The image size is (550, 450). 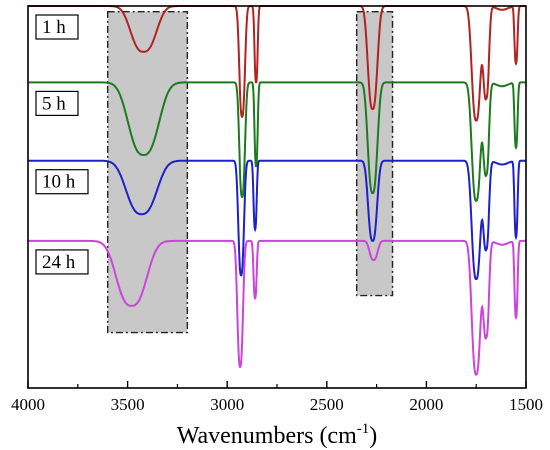 I want to click on x-axis-title: Wavenumbers (cm-1), so click(x=277, y=435).